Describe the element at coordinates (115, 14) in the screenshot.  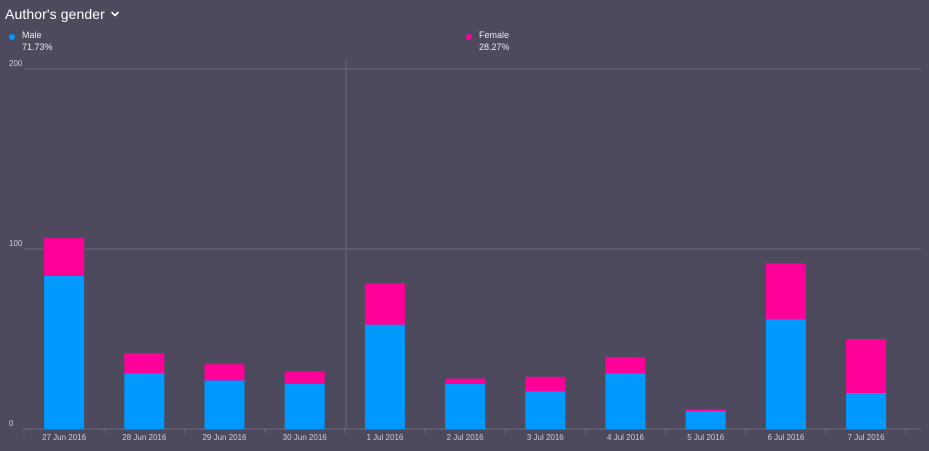
I see `chevron-down-icon` at that location.